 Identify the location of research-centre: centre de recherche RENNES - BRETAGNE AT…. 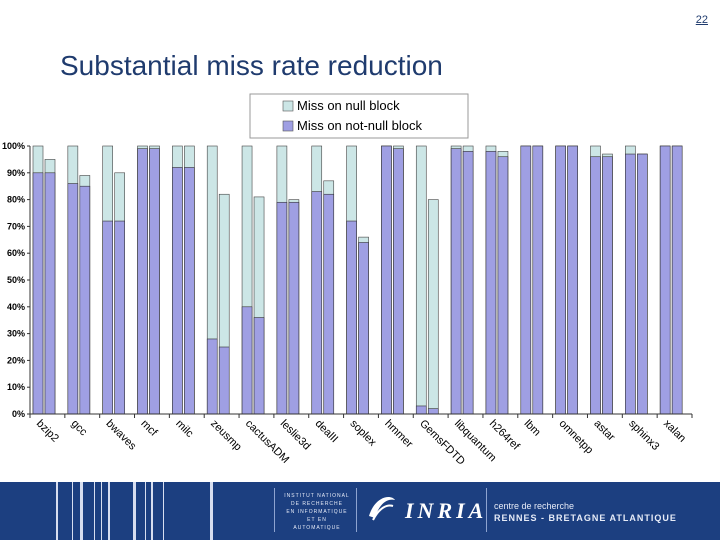
(585, 512).